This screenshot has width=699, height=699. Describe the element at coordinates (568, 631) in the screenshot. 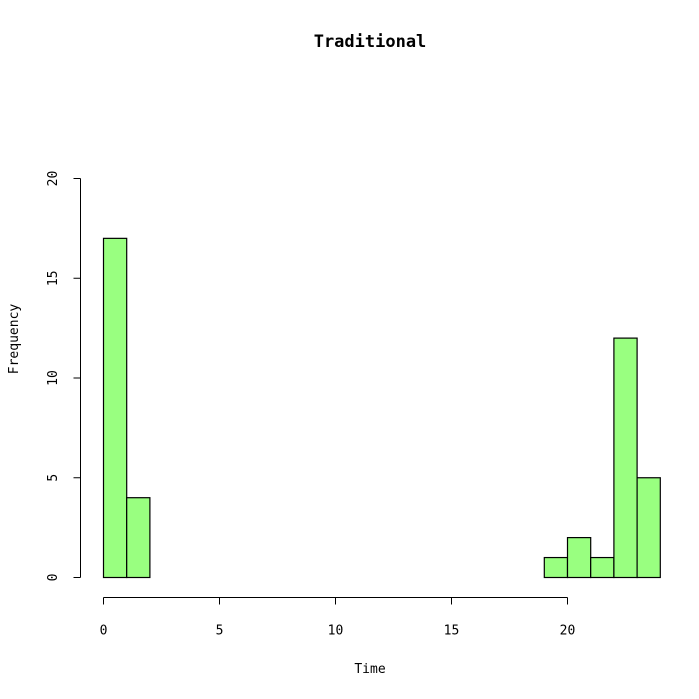

I see `x-tick-label-4: 20` at that location.